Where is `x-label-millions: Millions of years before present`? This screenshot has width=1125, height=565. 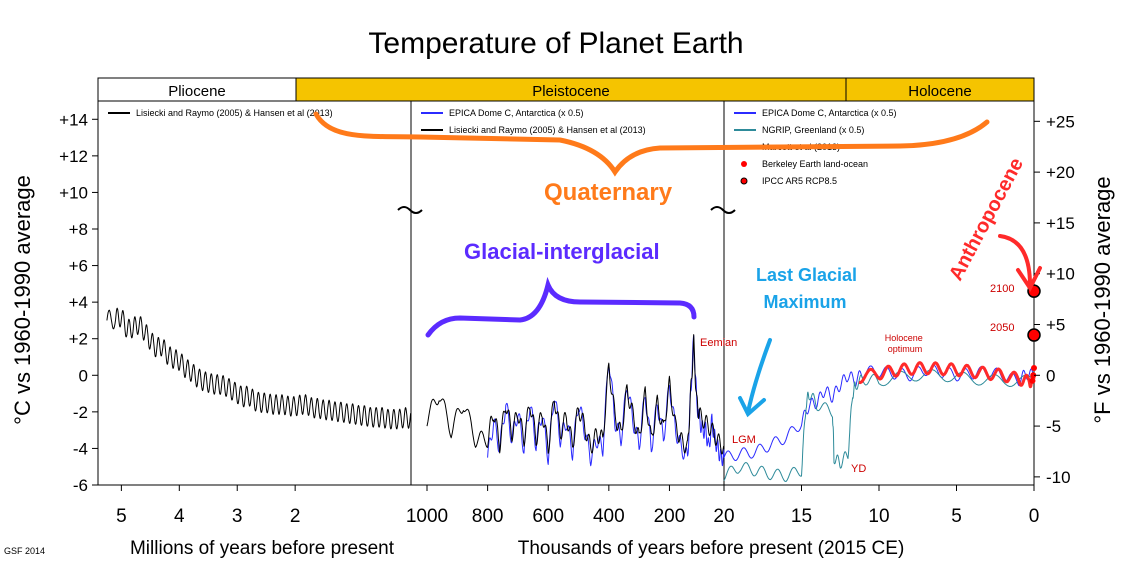
x-label-millions: Millions of years before present is located at coordinates (262, 548).